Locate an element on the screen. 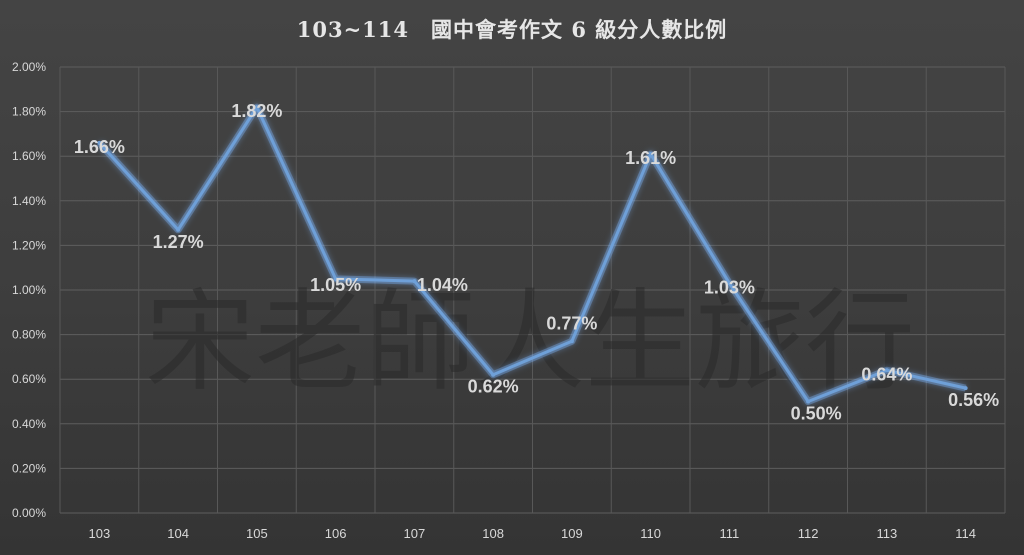 Image resolution: width=1024 pixels, height=555 pixels. data-label: 1.04% is located at coordinates (442, 285).